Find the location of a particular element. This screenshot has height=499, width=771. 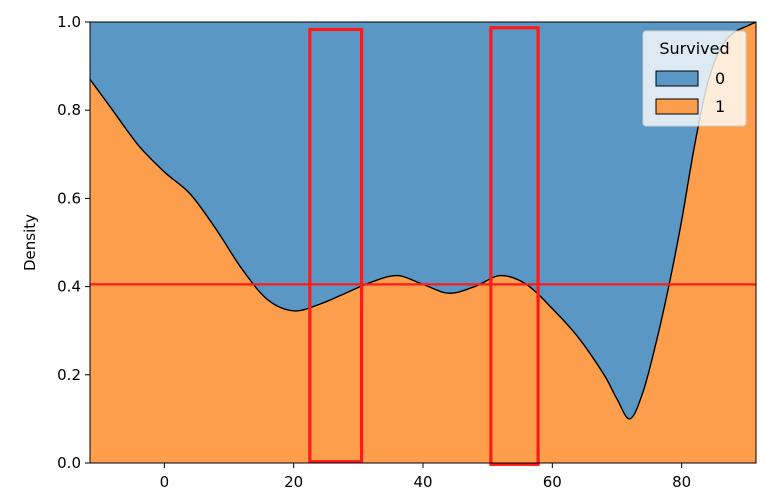

x-tick-label: 0 is located at coordinates (165, 482).